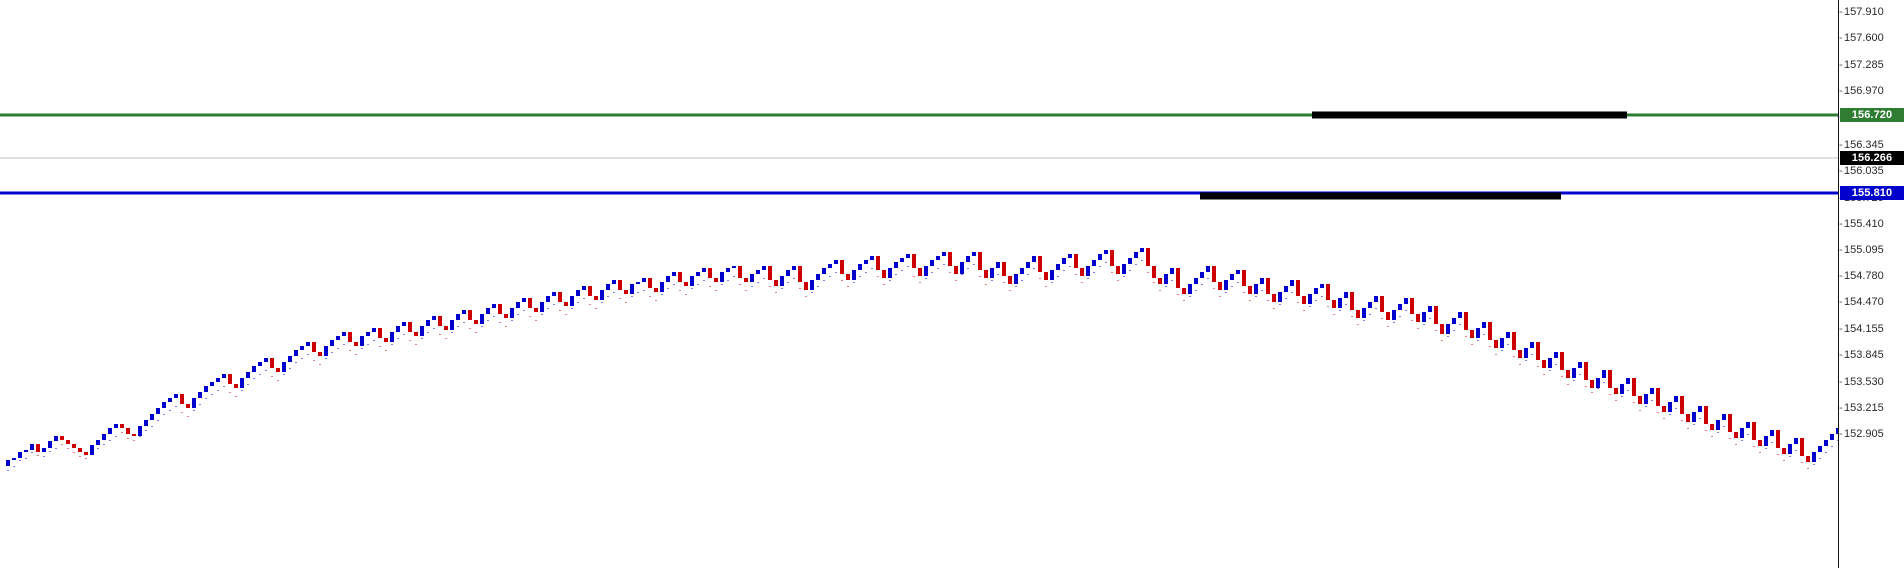 This screenshot has height=568, width=1904. I want to click on price-axis-tick: -156.035, so click(1871, 171).